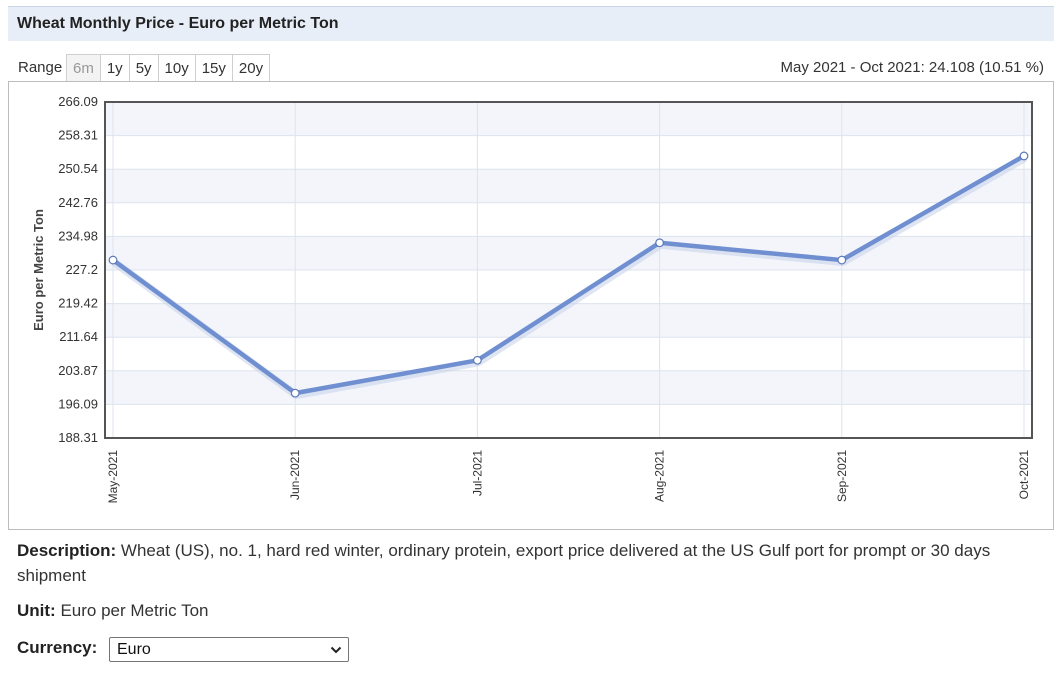 The image size is (1058, 675). What do you see at coordinates (78, 370) in the screenshot?
I see `y-tick-label: 203.87` at bounding box center [78, 370].